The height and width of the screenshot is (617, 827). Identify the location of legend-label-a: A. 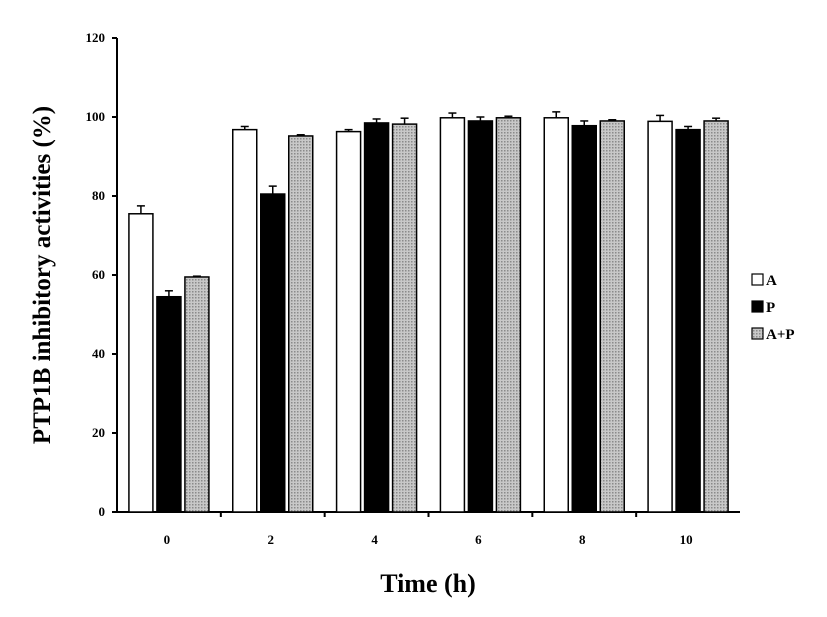
(771, 281).